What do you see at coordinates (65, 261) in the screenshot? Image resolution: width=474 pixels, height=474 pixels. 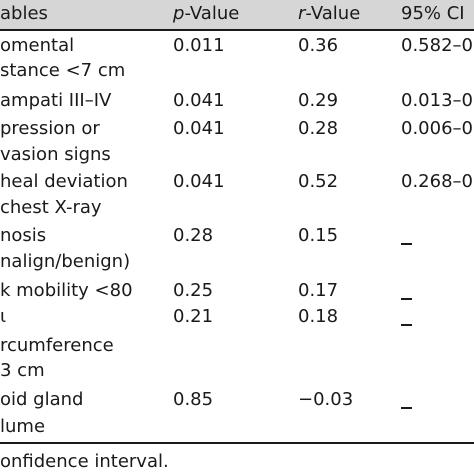 I see `row-label-line2: nalign/benign)` at bounding box center [65, 261].